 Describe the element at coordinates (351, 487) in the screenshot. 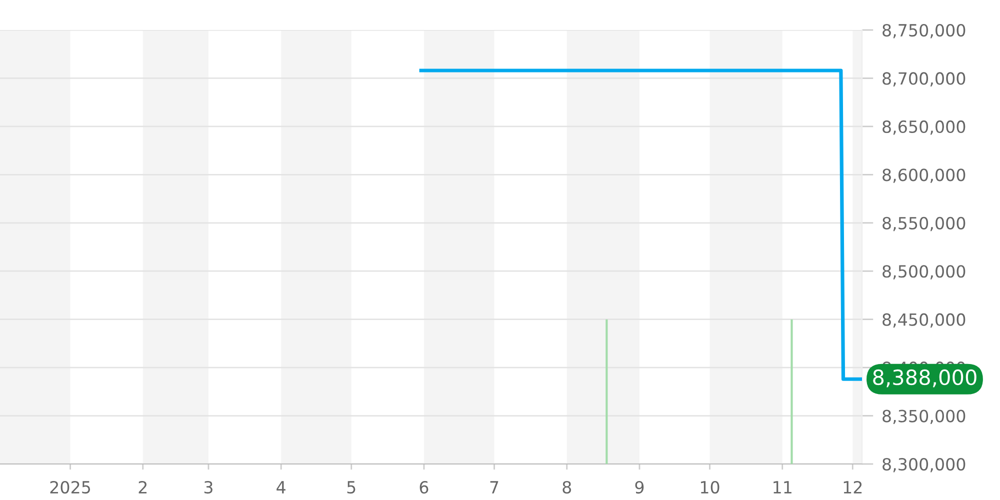

I see `x-tick-label: 5` at that location.